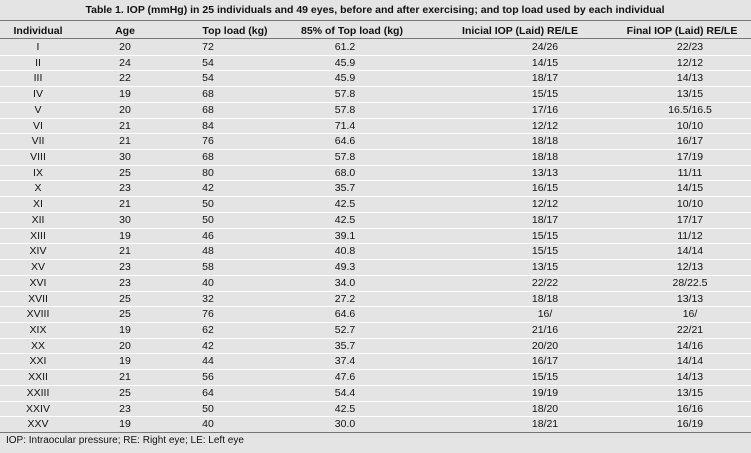 The image size is (751, 453). What do you see at coordinates (545, 251) in the screenshot?
I see `table-cell: 15/15` at bounding box center [545, 251].